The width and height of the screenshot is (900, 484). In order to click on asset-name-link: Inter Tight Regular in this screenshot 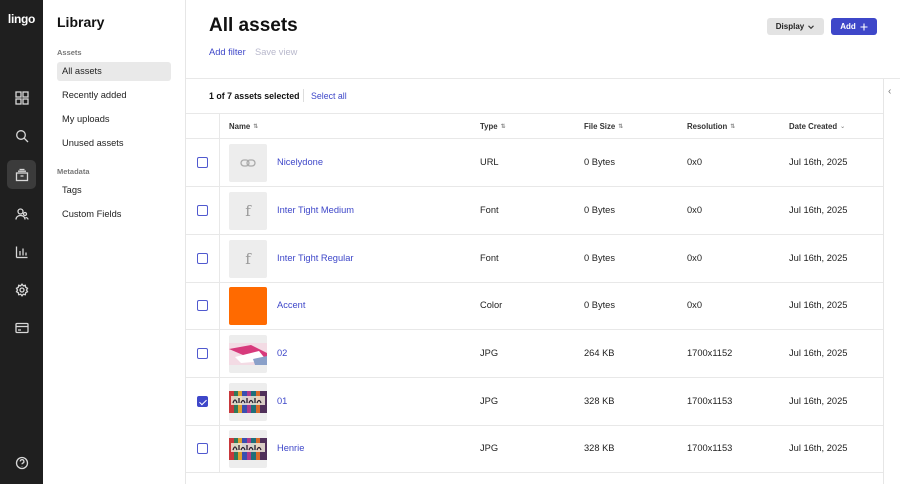, I will do `click(315, 258)`.